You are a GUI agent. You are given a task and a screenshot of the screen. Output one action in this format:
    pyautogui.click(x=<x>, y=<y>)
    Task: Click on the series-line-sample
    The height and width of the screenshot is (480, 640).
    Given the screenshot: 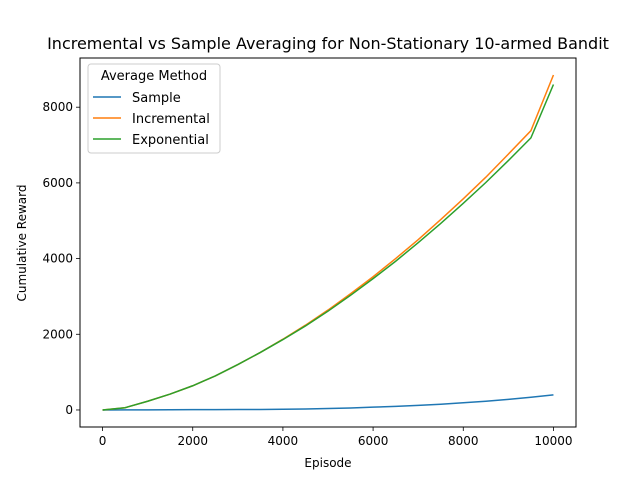 What is the action you would take?
    pyautogui.click(x=328, y=402)
    